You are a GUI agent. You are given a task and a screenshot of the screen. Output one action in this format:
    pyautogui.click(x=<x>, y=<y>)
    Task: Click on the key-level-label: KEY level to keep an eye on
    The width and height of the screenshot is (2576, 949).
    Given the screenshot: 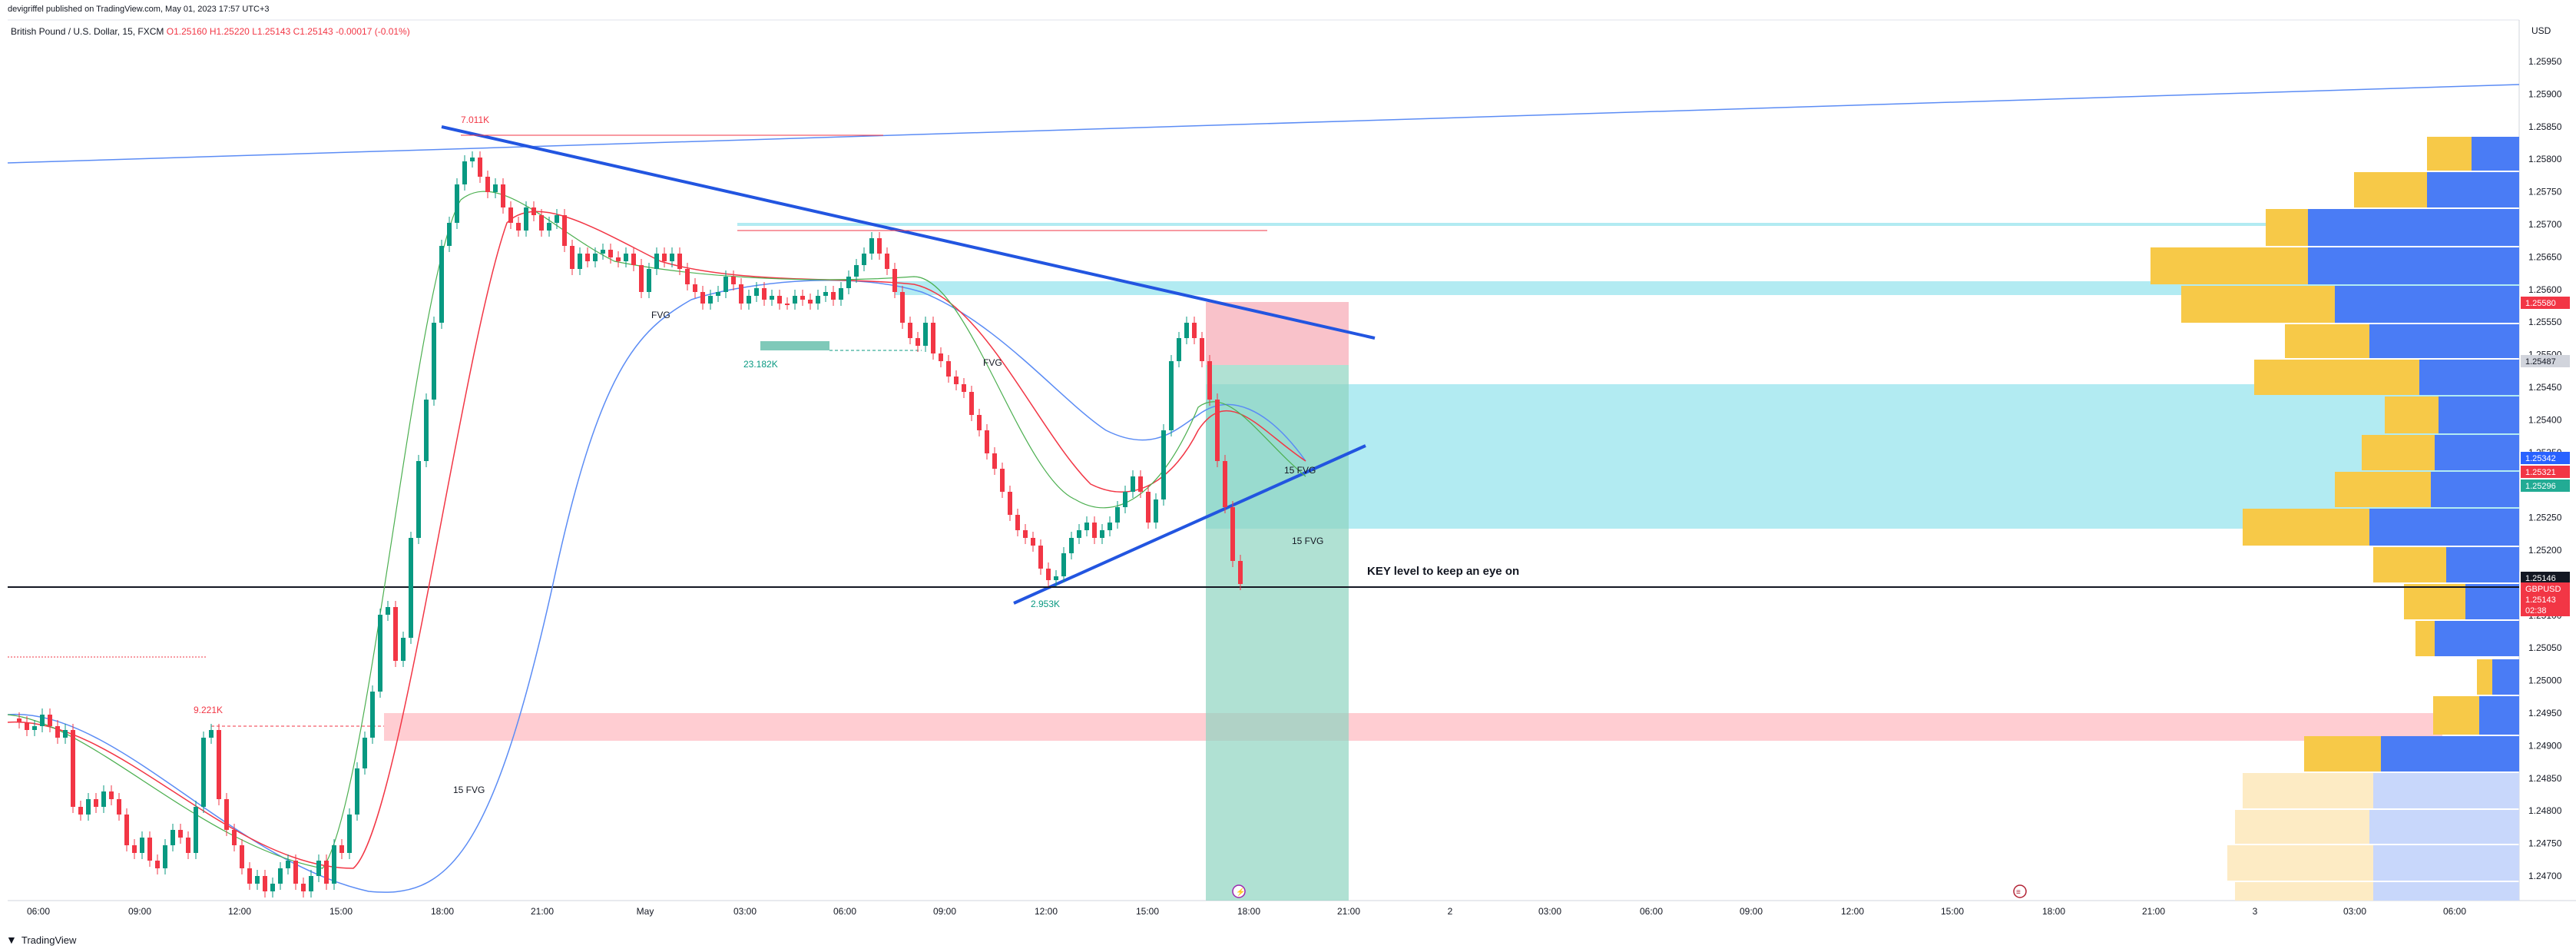 What is the action you would take?
    pyautogui.click(x=1443, y=571)
    